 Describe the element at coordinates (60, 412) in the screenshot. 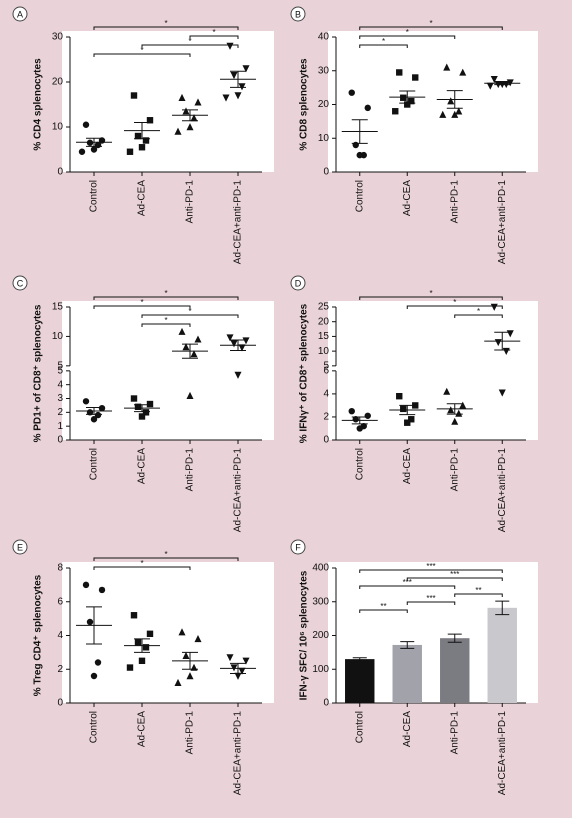

I see `y-tick-label: 2` at that location.